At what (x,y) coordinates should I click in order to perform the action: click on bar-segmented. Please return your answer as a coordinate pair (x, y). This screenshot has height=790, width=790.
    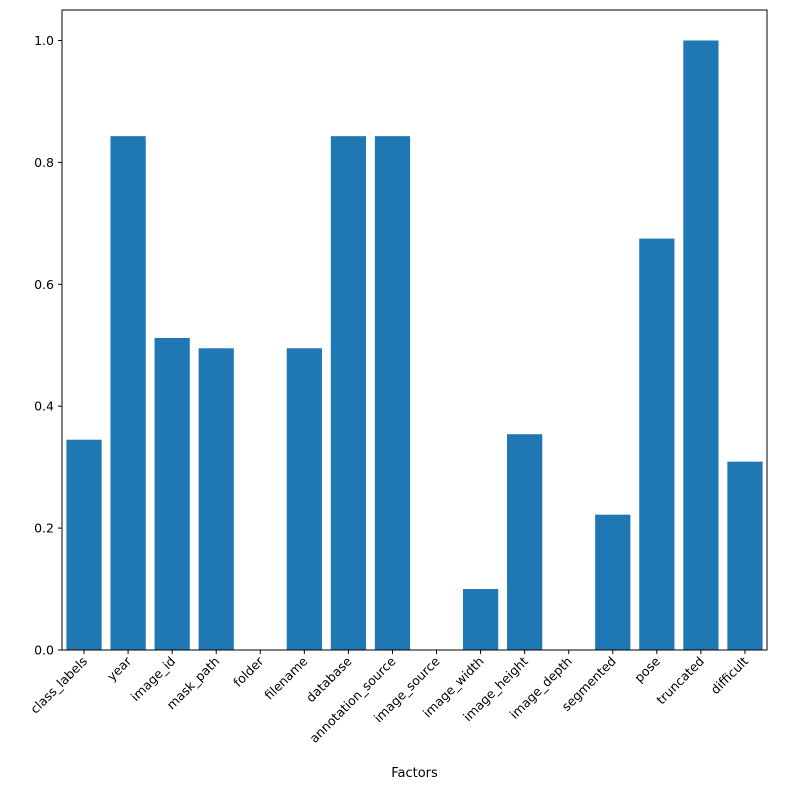
    Looking at the image, I should click on (613, 582).